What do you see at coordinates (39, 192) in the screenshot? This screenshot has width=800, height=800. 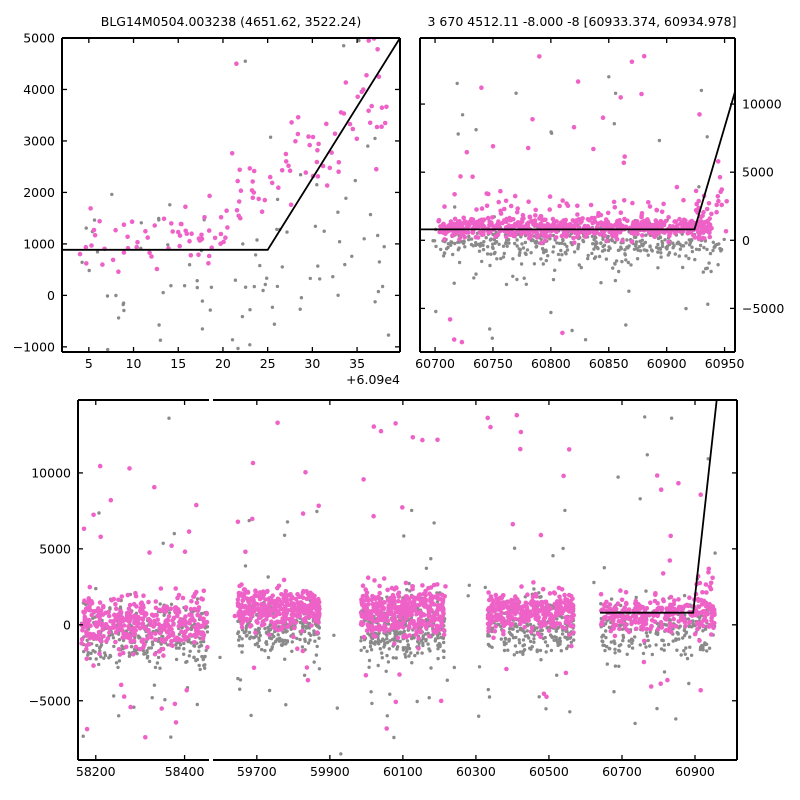 I see `y-tick-label: 2000` at bounding box center [39, 192].